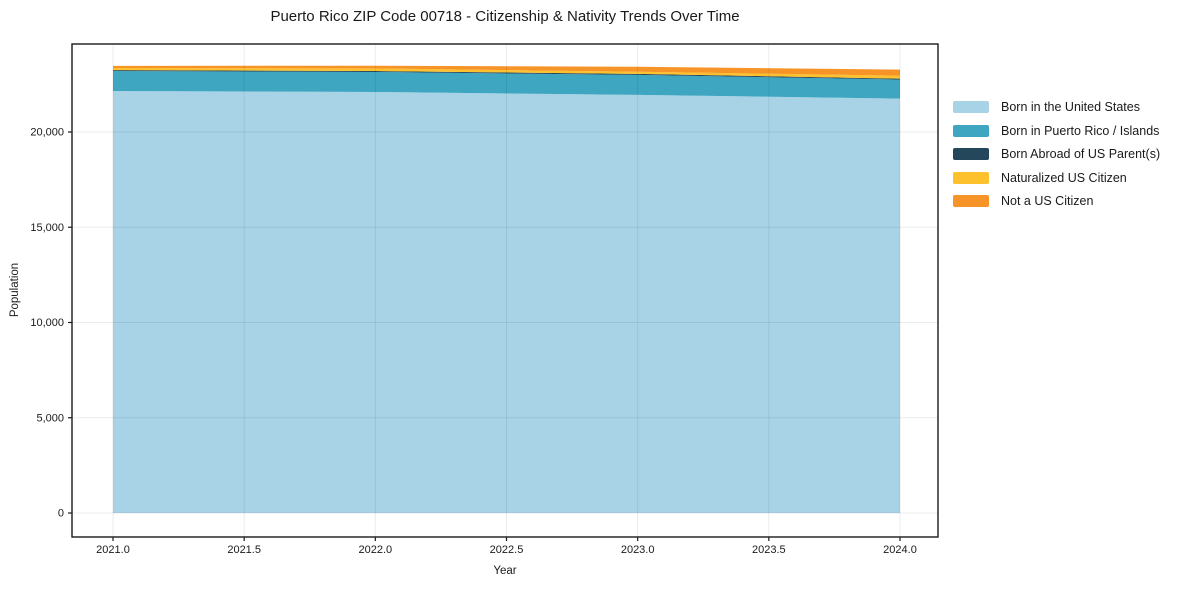 Image resolution: width=1189 pixels, height=590 pixels. I want to click on x-tick-label: 2022.5, so click(507, 550).